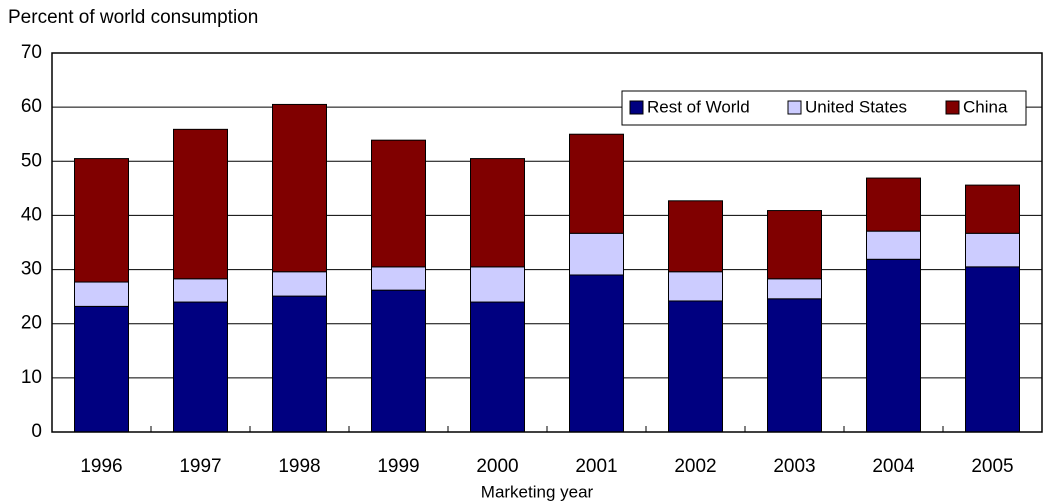  Describe the element at coordinates (133, 17) in the screenshot. I see `chart-title: Percent of world consumption` at that location.